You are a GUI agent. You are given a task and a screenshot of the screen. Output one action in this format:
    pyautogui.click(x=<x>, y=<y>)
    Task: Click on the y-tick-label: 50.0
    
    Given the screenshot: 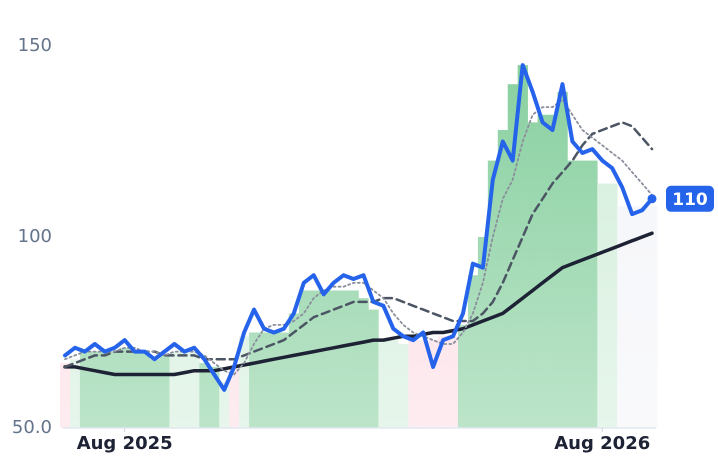 What is the action you would take?
    pyautogui.click(x=32, y=427)
    